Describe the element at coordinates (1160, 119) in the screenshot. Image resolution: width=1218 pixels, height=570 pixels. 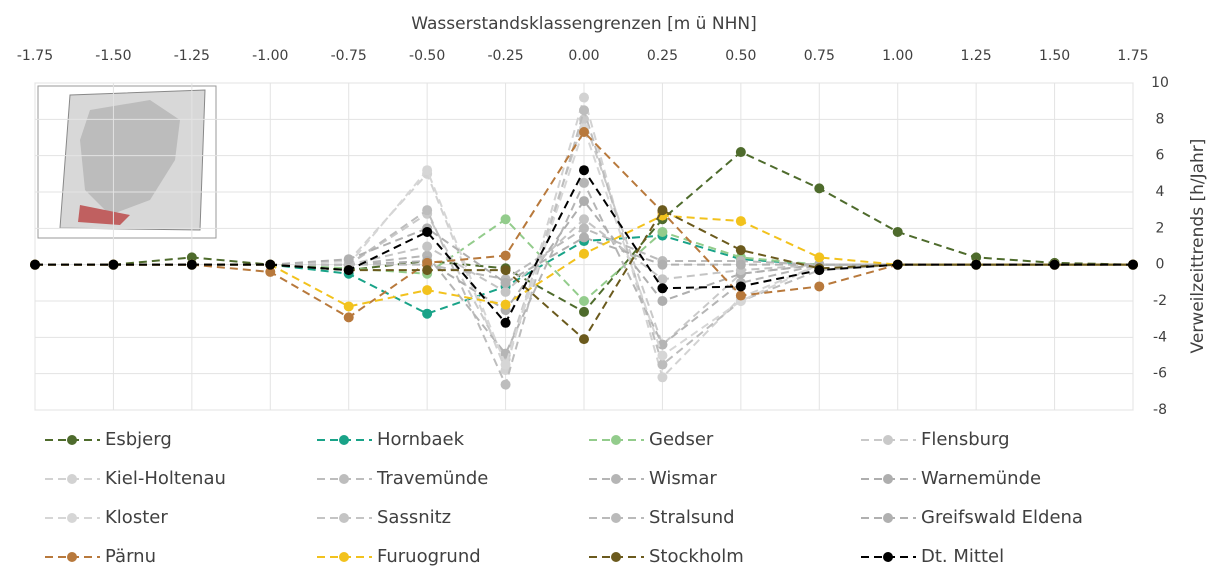
I see `y-tick-label: 8` at that location.